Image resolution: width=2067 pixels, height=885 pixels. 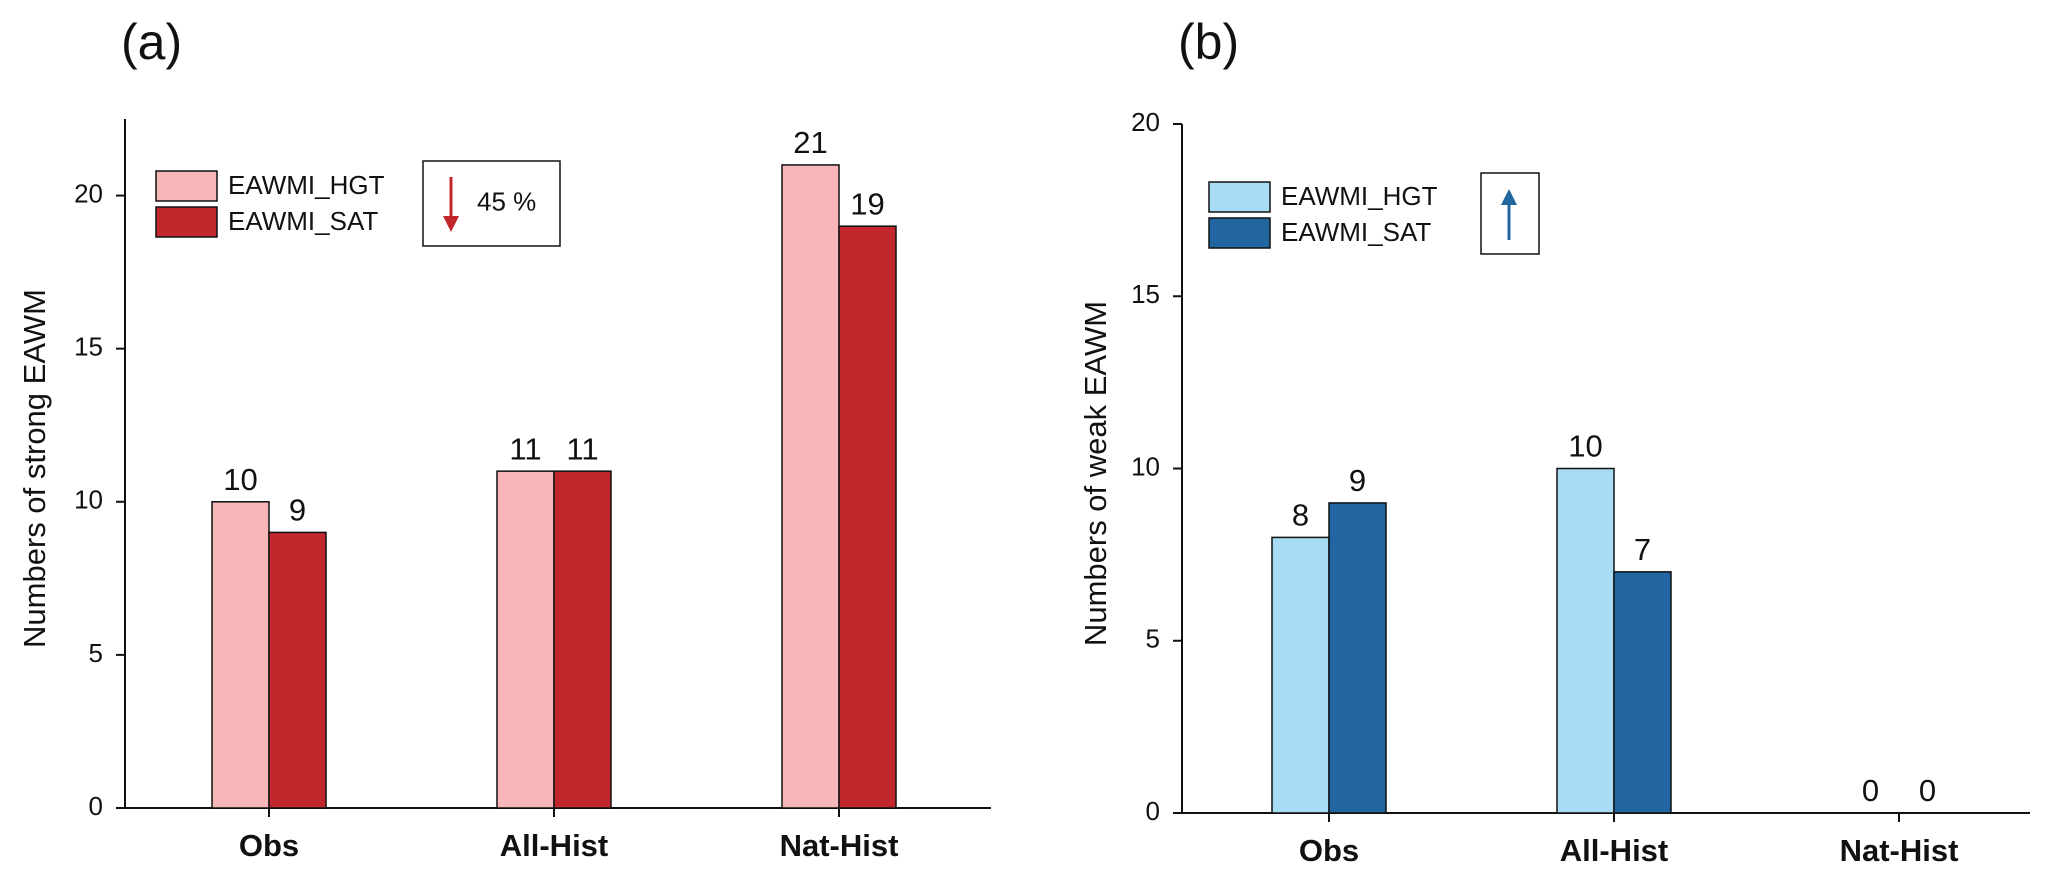 What do you see at coordinates (810, 142) in the screenshot?
I see `value-label: 21` at bounding box center [810, 142].